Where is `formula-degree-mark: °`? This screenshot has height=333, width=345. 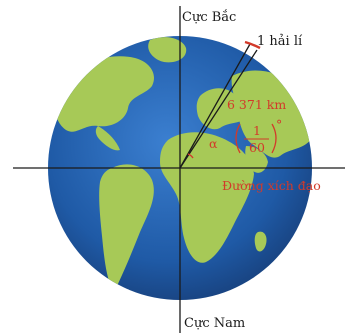
formula-degree-mark: ° is located at coordinates (279, 124).